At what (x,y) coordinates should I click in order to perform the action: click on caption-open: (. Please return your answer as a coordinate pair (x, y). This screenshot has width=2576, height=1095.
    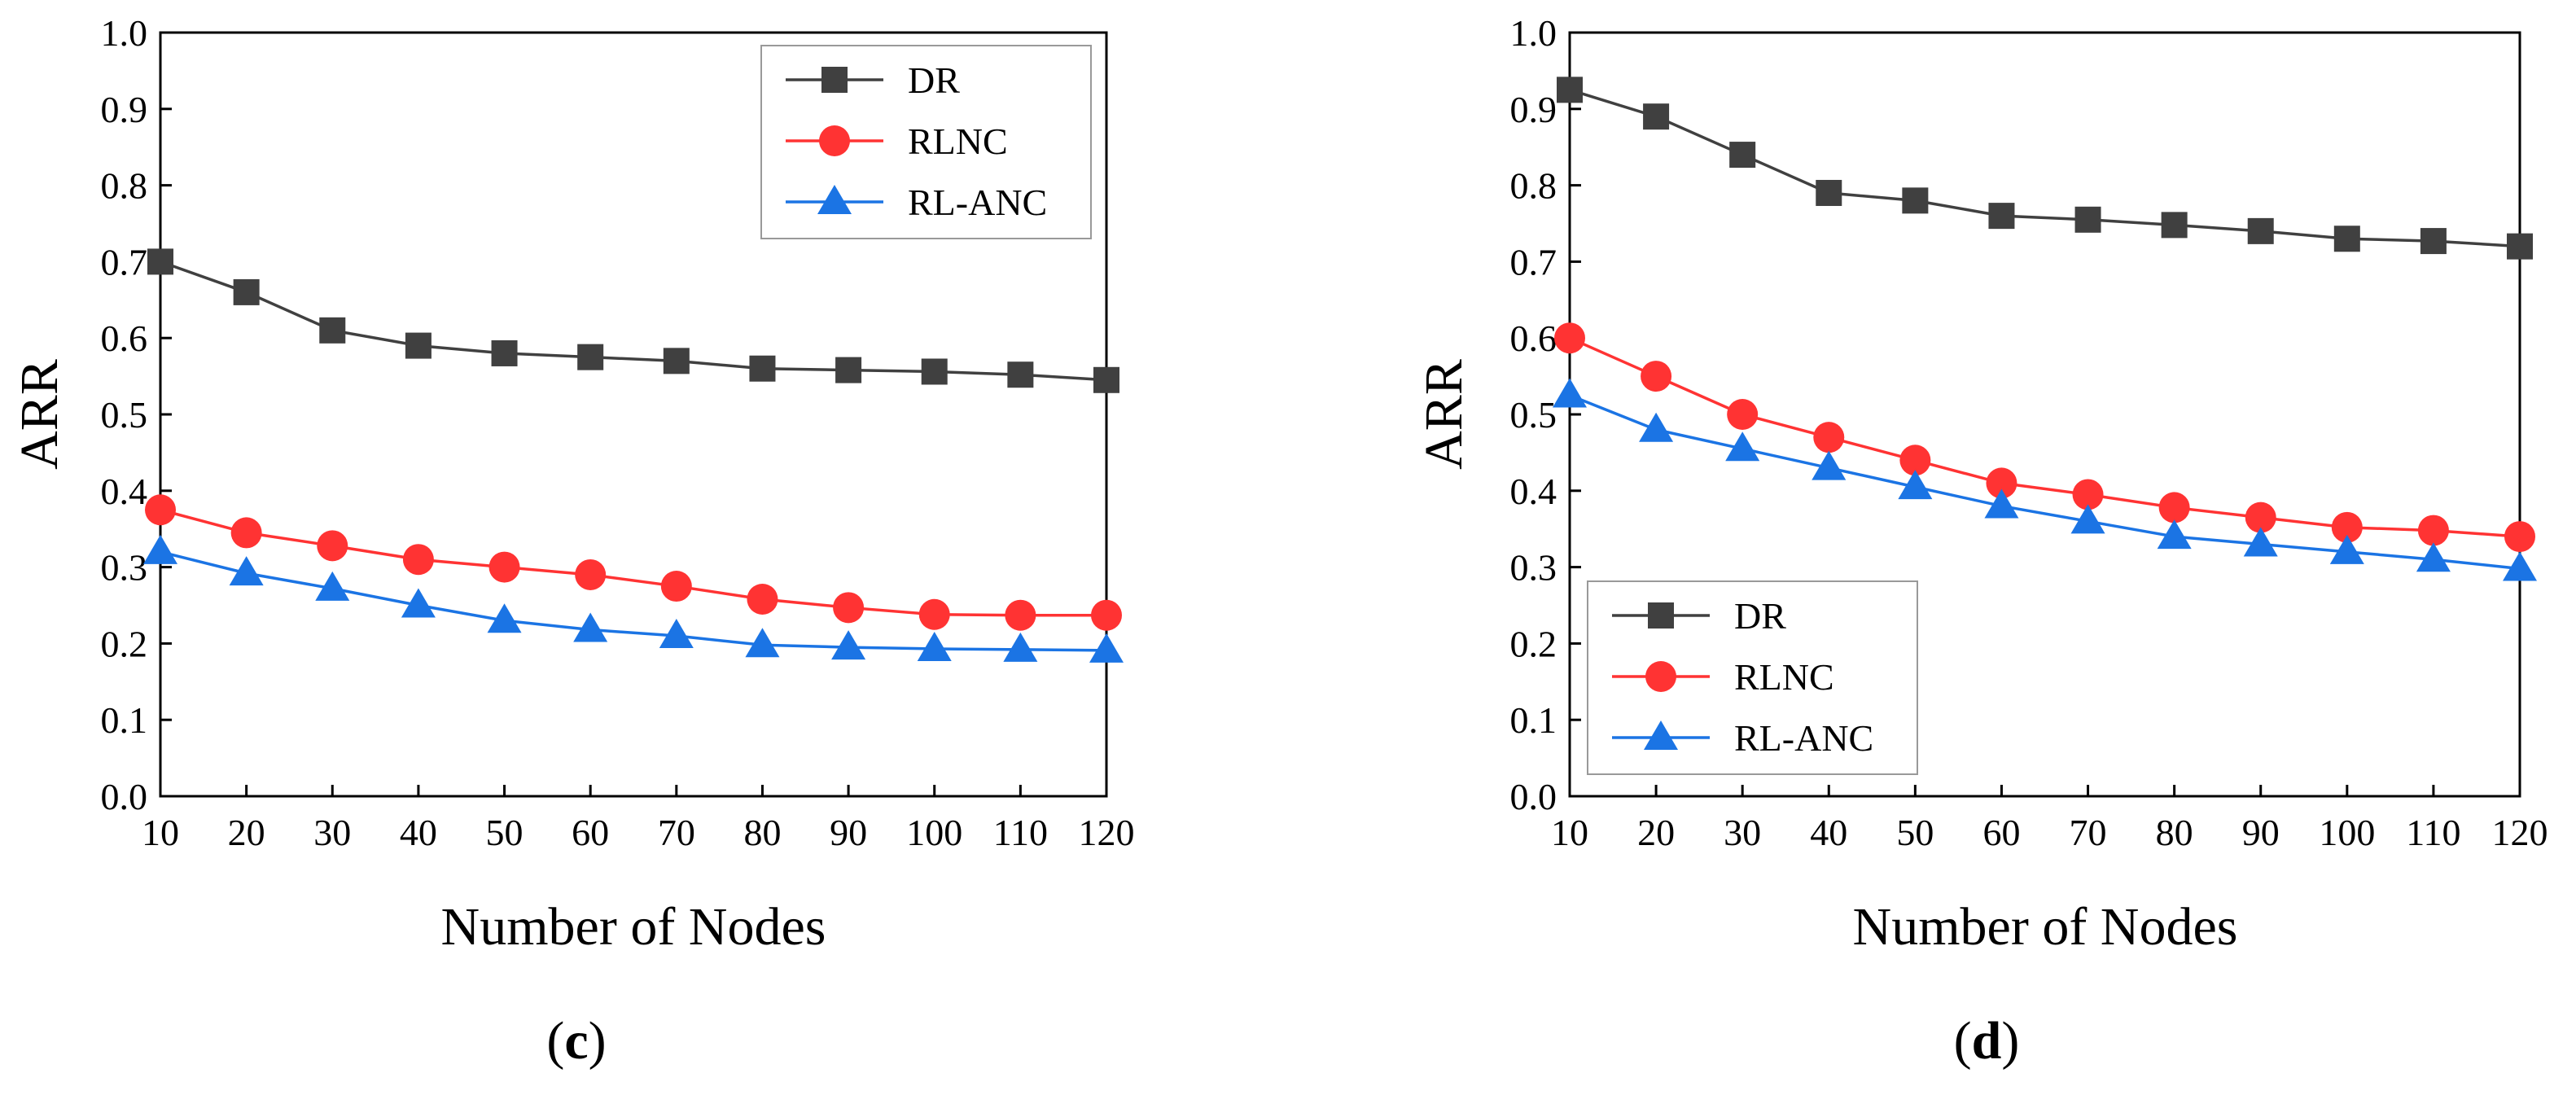
    Looking at the image, I should click on (555, 1041).